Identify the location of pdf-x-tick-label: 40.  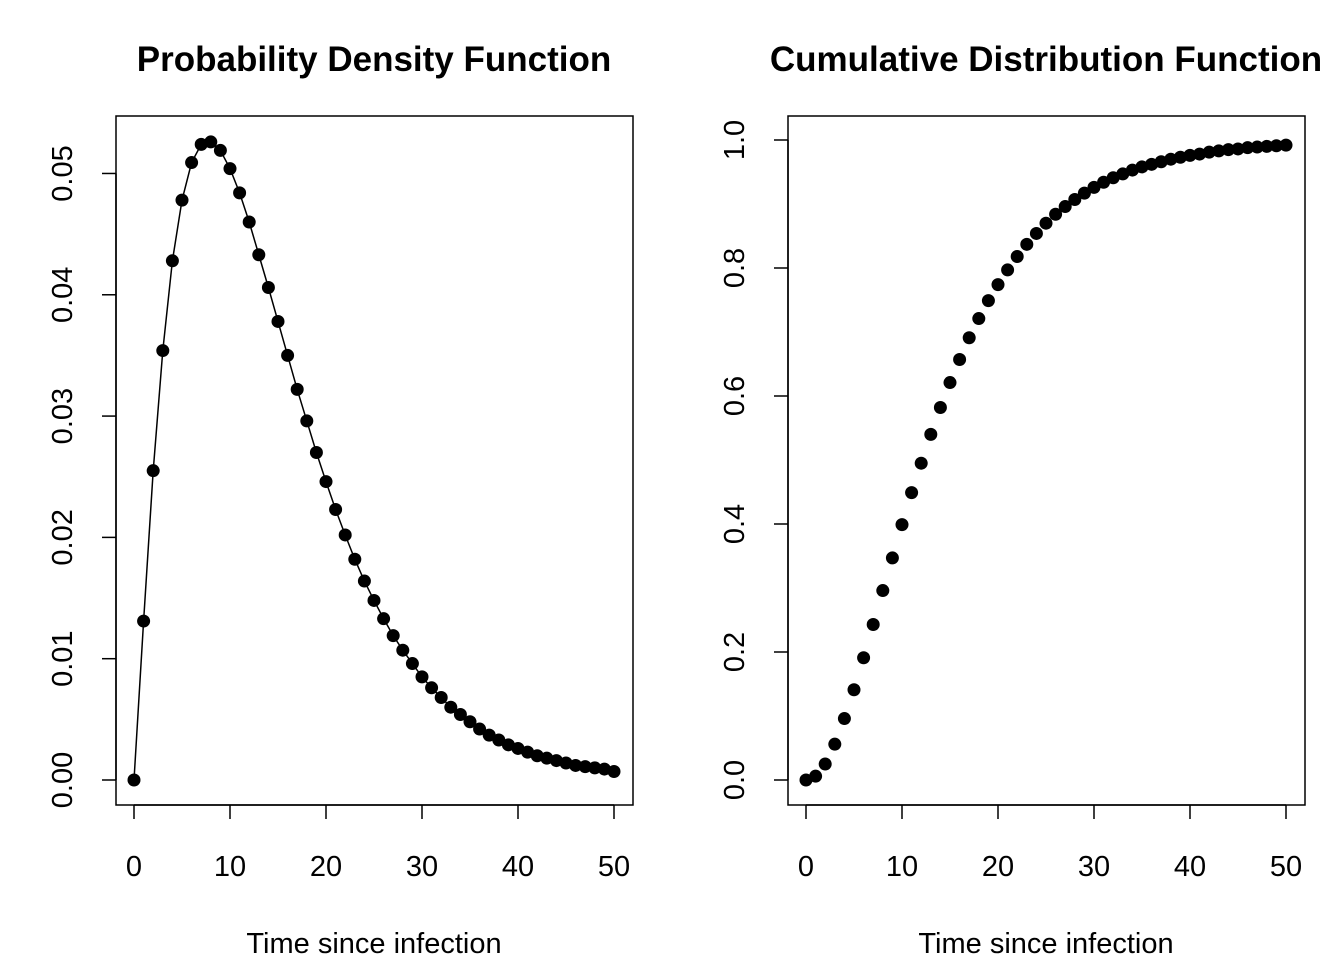
(518, 867).